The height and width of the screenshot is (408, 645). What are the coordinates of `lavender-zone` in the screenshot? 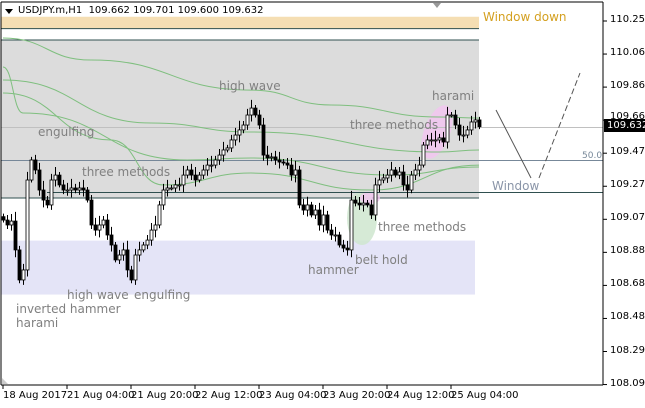 It's located at (238, 267).